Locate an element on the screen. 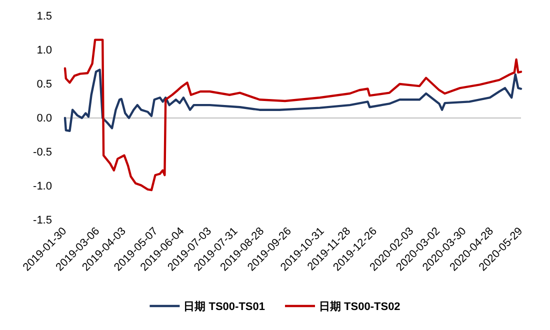 The image size is (550, 330). y-tick-label: 0.0 is located at coordinates (44, 118).